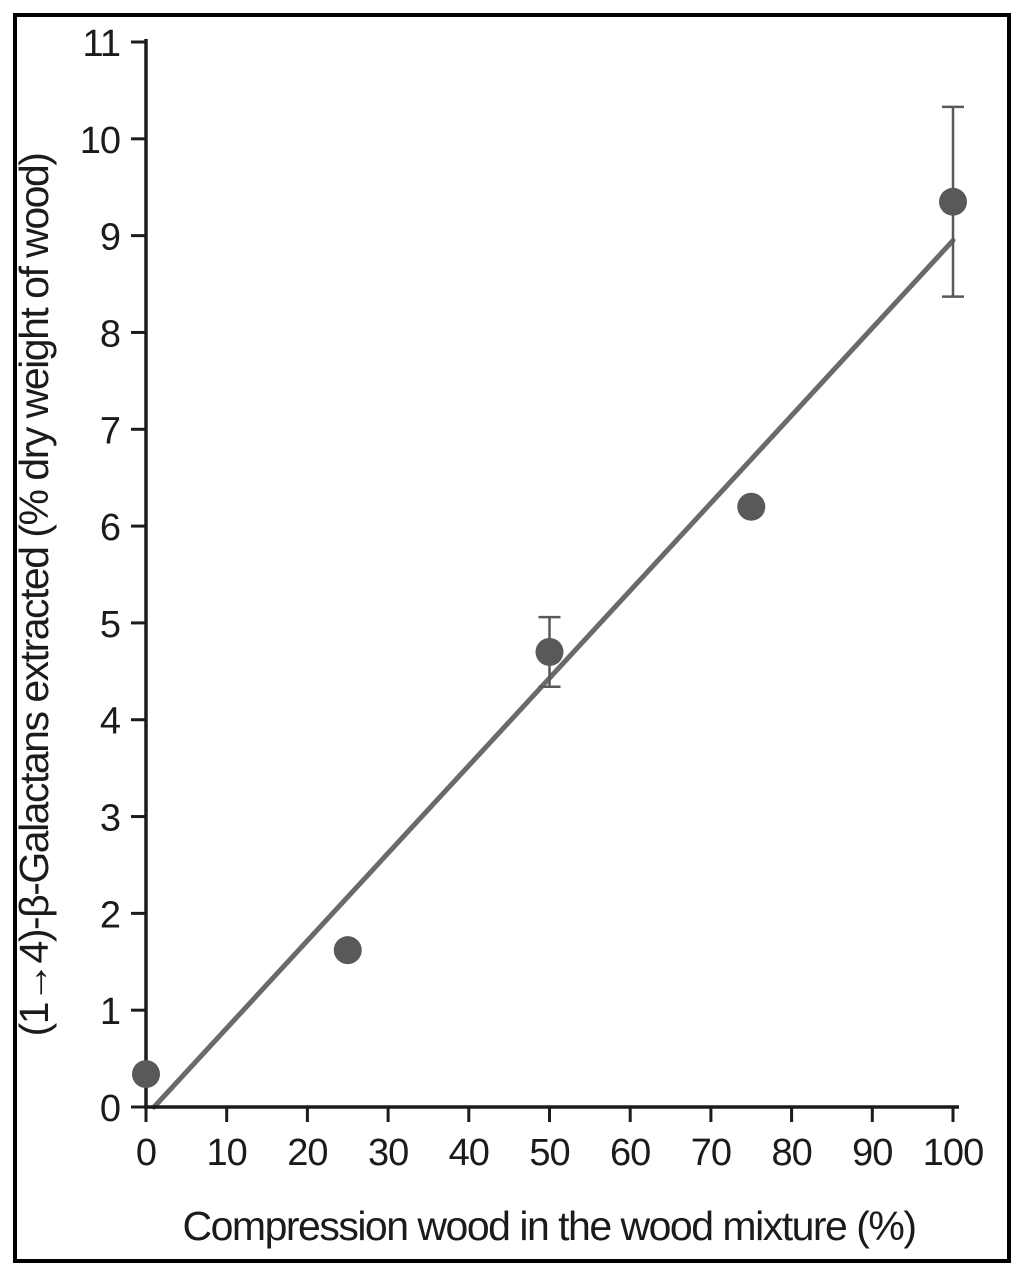  I want to click on x-tick-label: 30, so click(388, 1153).